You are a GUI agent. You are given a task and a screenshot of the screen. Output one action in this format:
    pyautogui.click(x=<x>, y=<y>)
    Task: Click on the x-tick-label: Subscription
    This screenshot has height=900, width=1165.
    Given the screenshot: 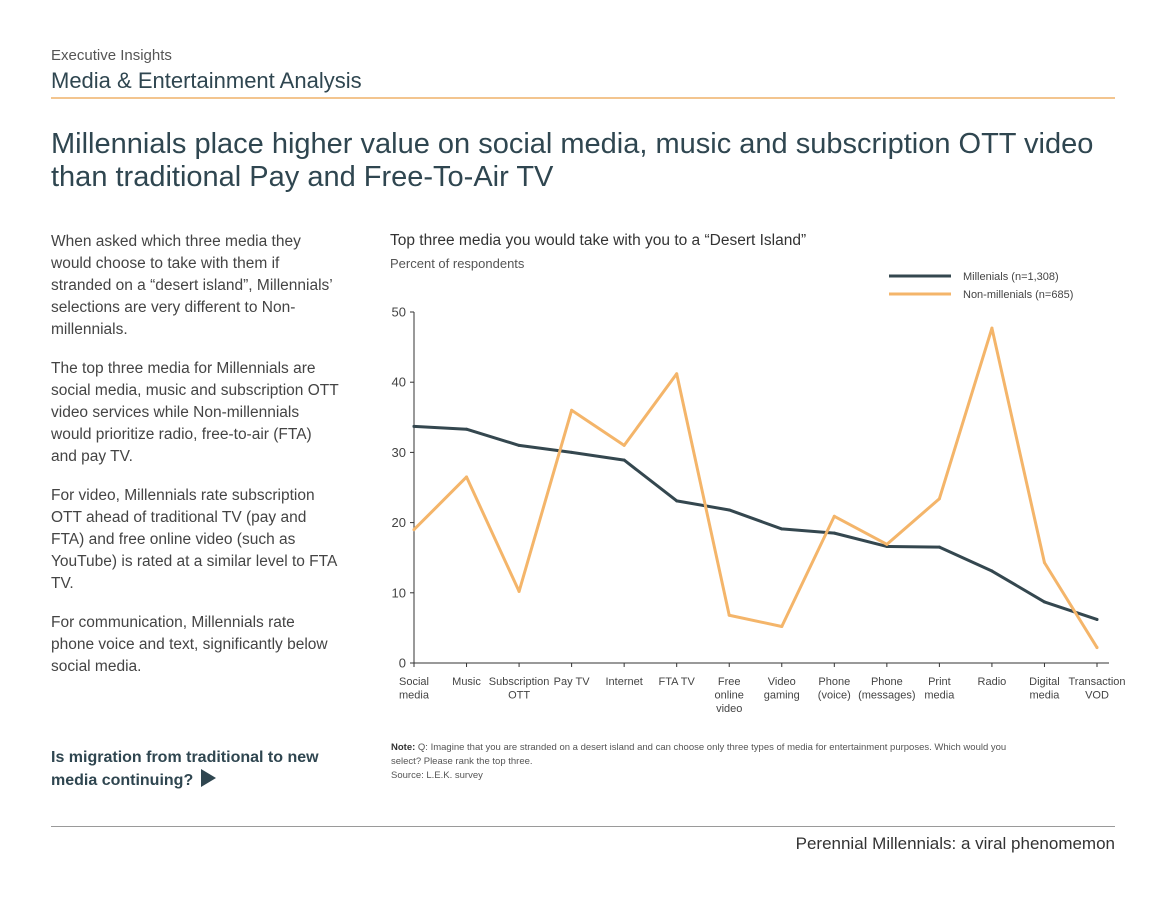 What is the action you would take?
    pyautogui.click(x=519, y=682)
    